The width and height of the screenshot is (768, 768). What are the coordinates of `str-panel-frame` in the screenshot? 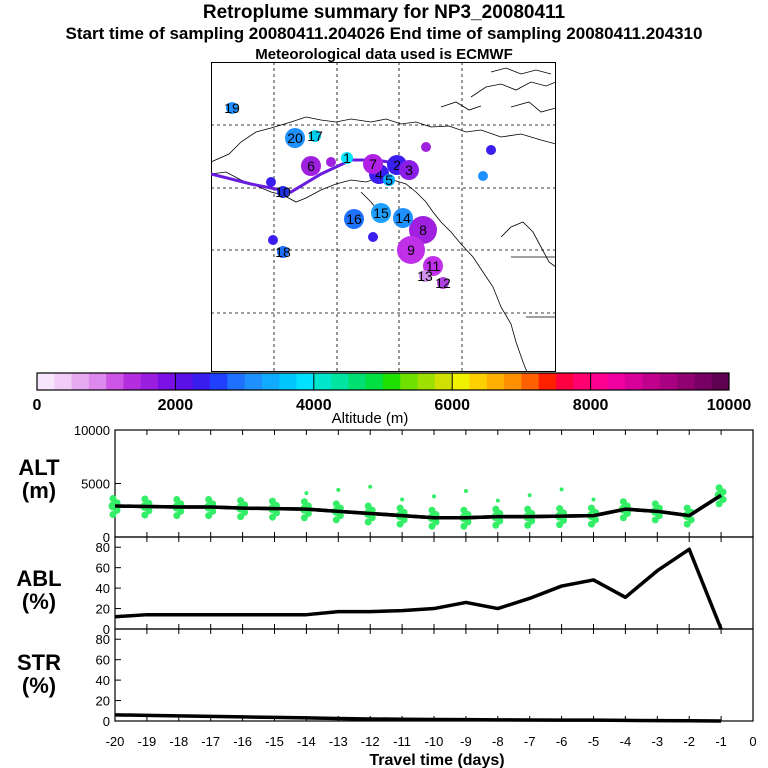 It's located at (434, 675).